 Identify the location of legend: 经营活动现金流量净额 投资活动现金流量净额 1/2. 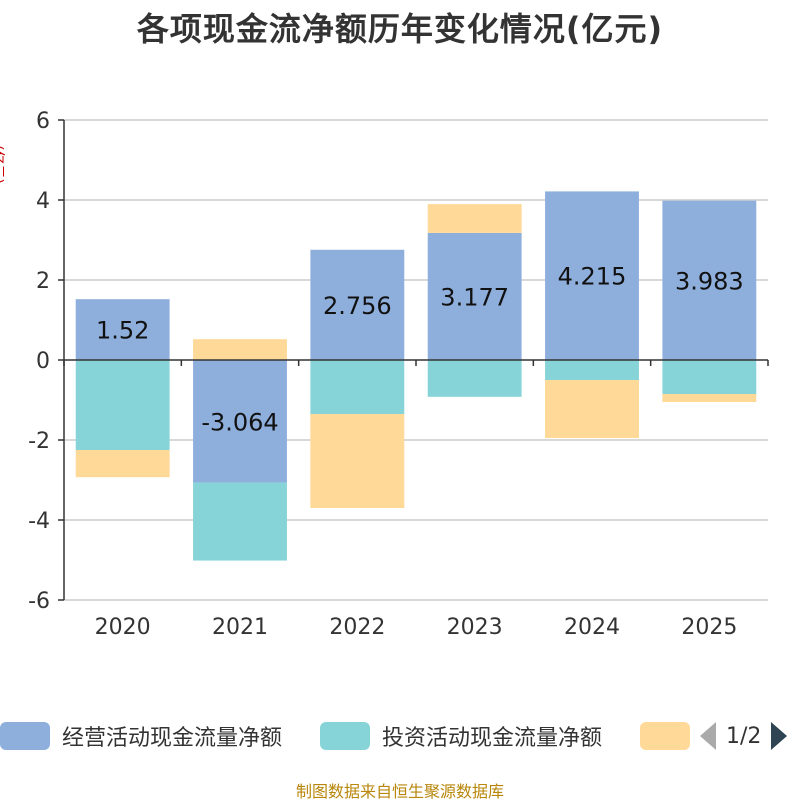
(400, 736).